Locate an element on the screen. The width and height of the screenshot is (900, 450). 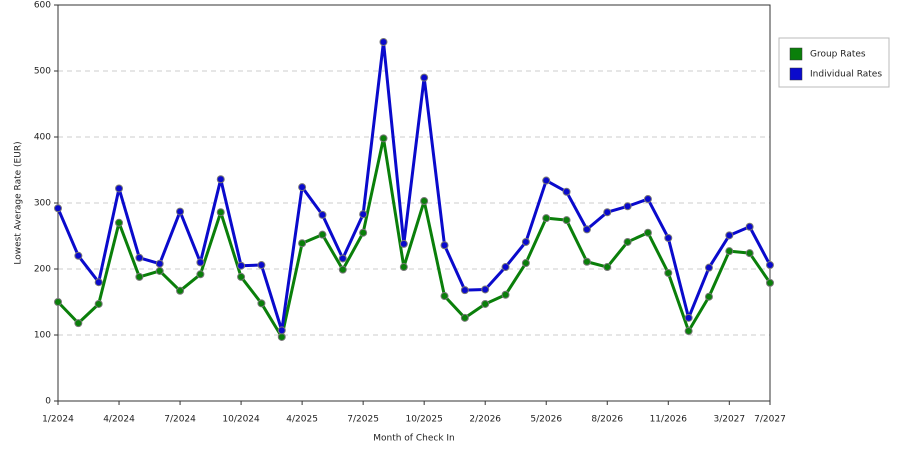
y-tick-label: 500 is located at coordinates (42, 72).